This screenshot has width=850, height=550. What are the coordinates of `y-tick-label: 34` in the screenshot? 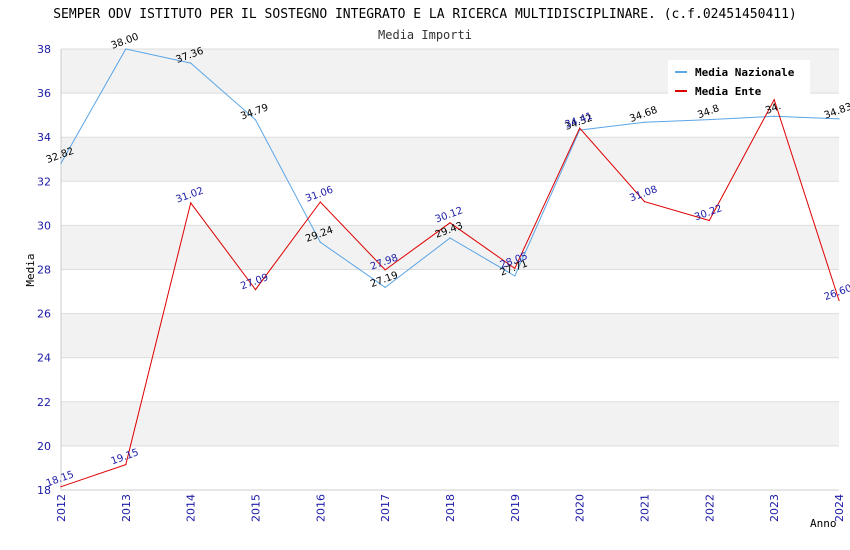 It's located at (44, 137).